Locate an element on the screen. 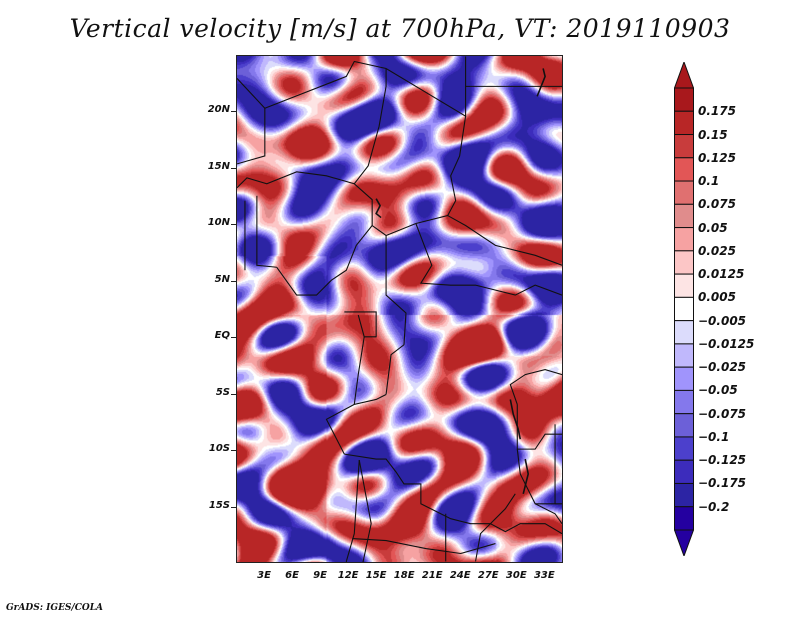  colorbar-level-label: 0.075 is located at coordinates (717, 204).